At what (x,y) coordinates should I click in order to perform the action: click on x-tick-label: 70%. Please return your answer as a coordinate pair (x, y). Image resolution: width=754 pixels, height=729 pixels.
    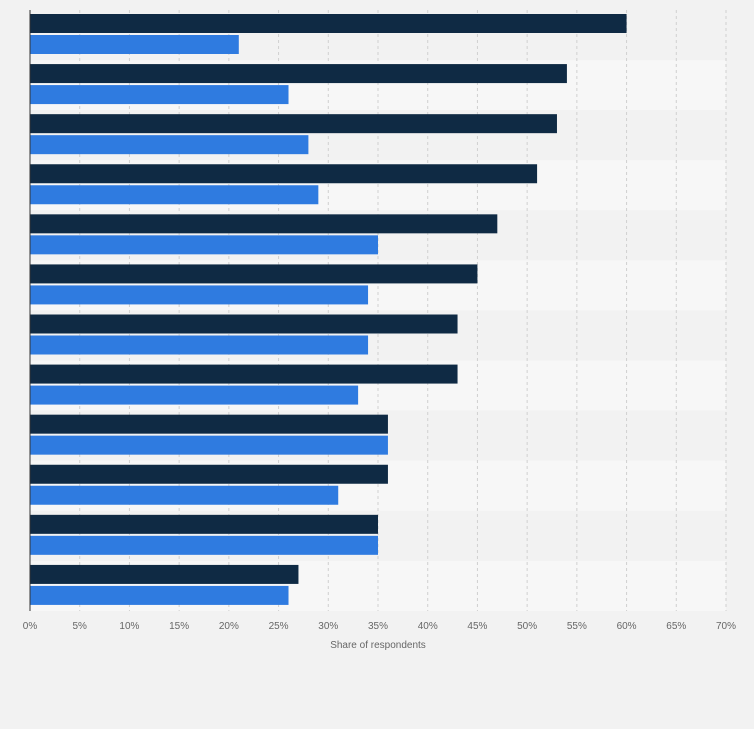
    Looking at the image, I should click on (726, 626).